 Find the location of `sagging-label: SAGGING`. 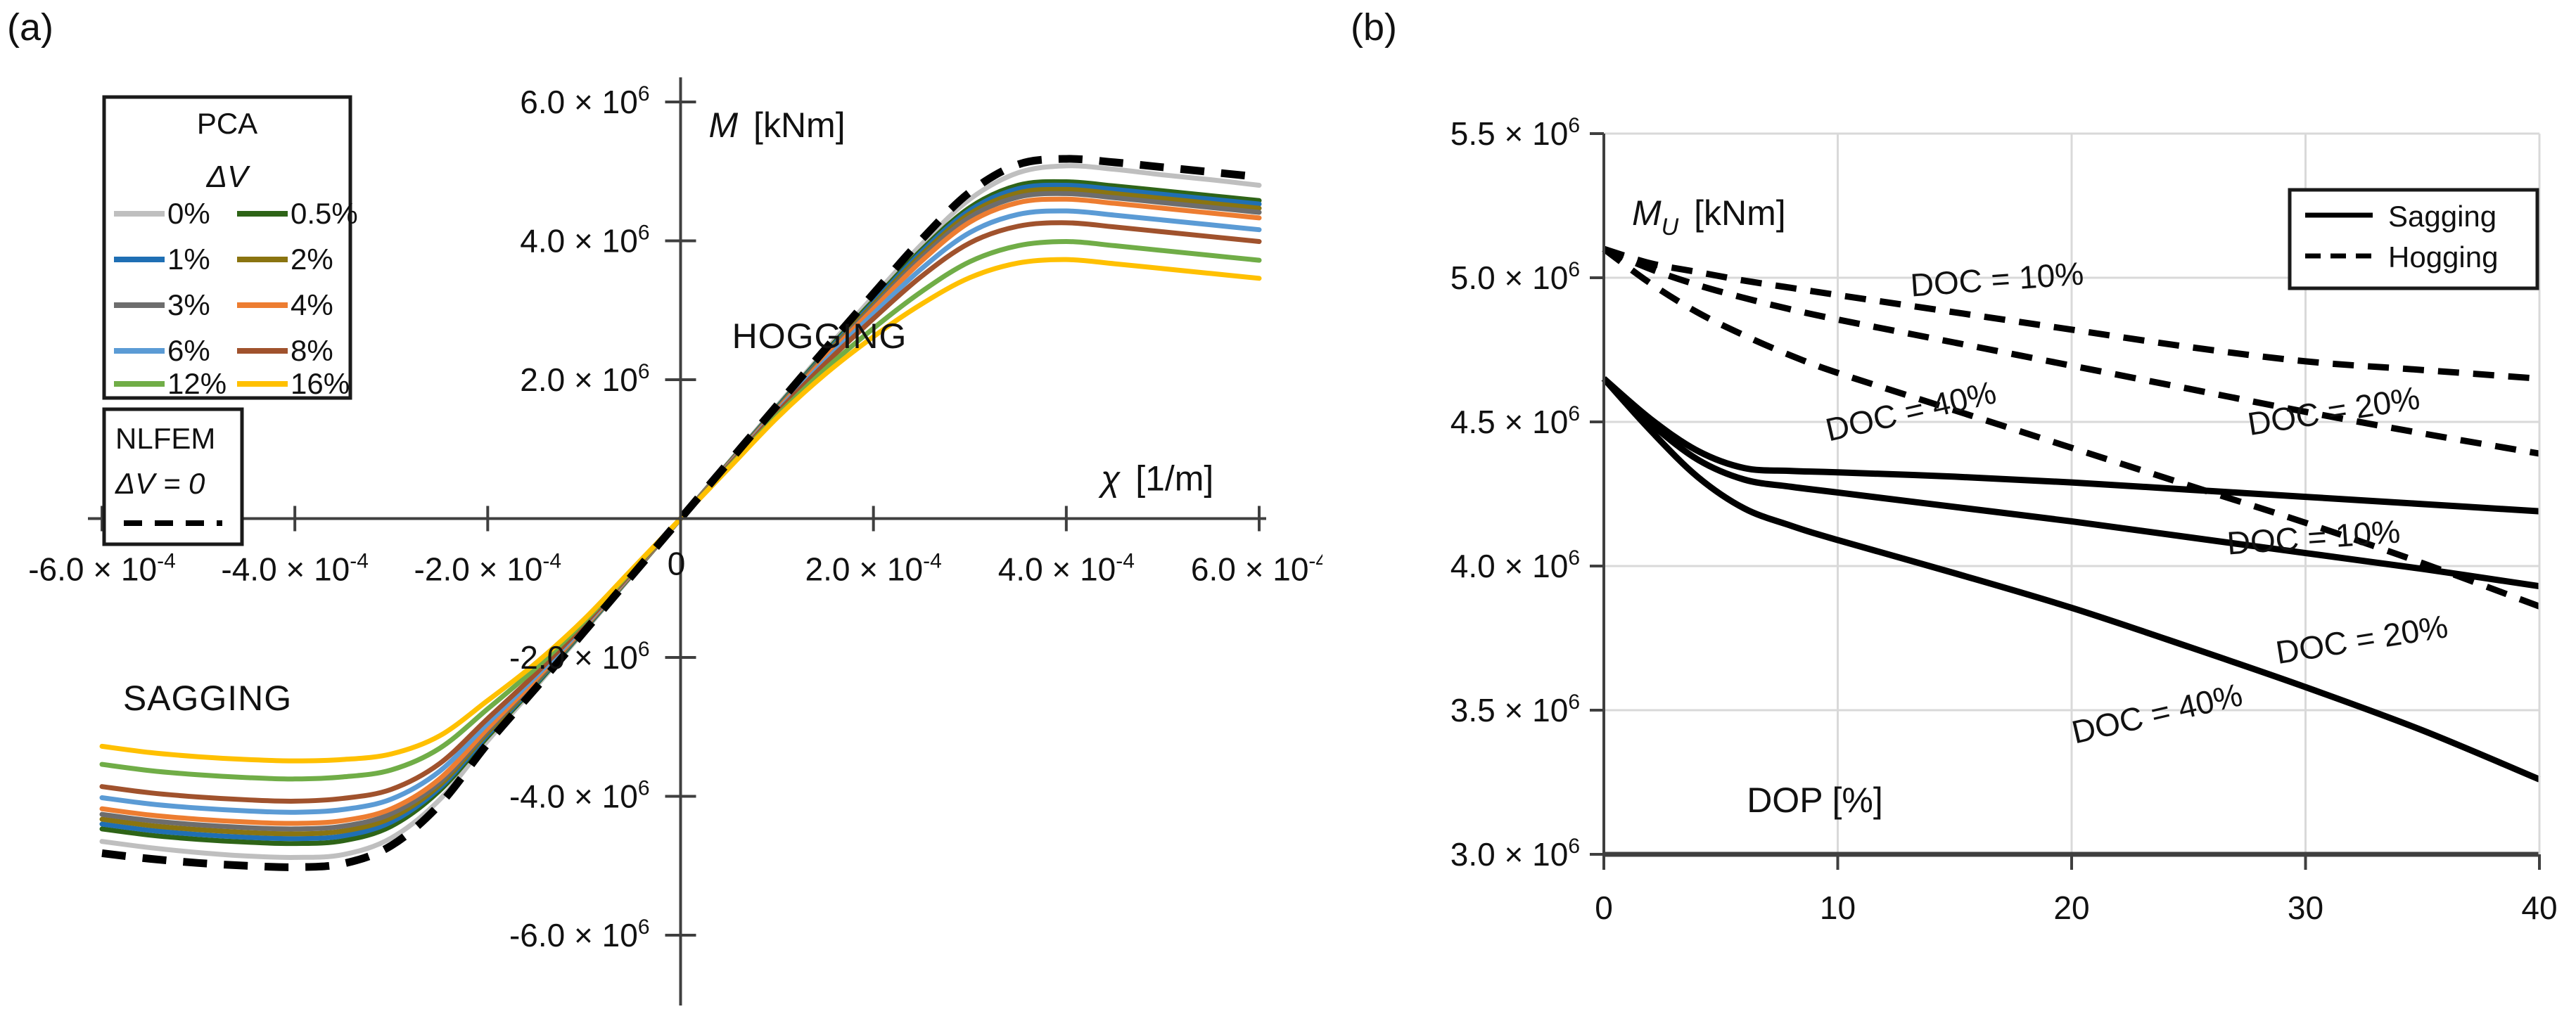

sagging-label: SAGGING is located at coordinates (207, 698).